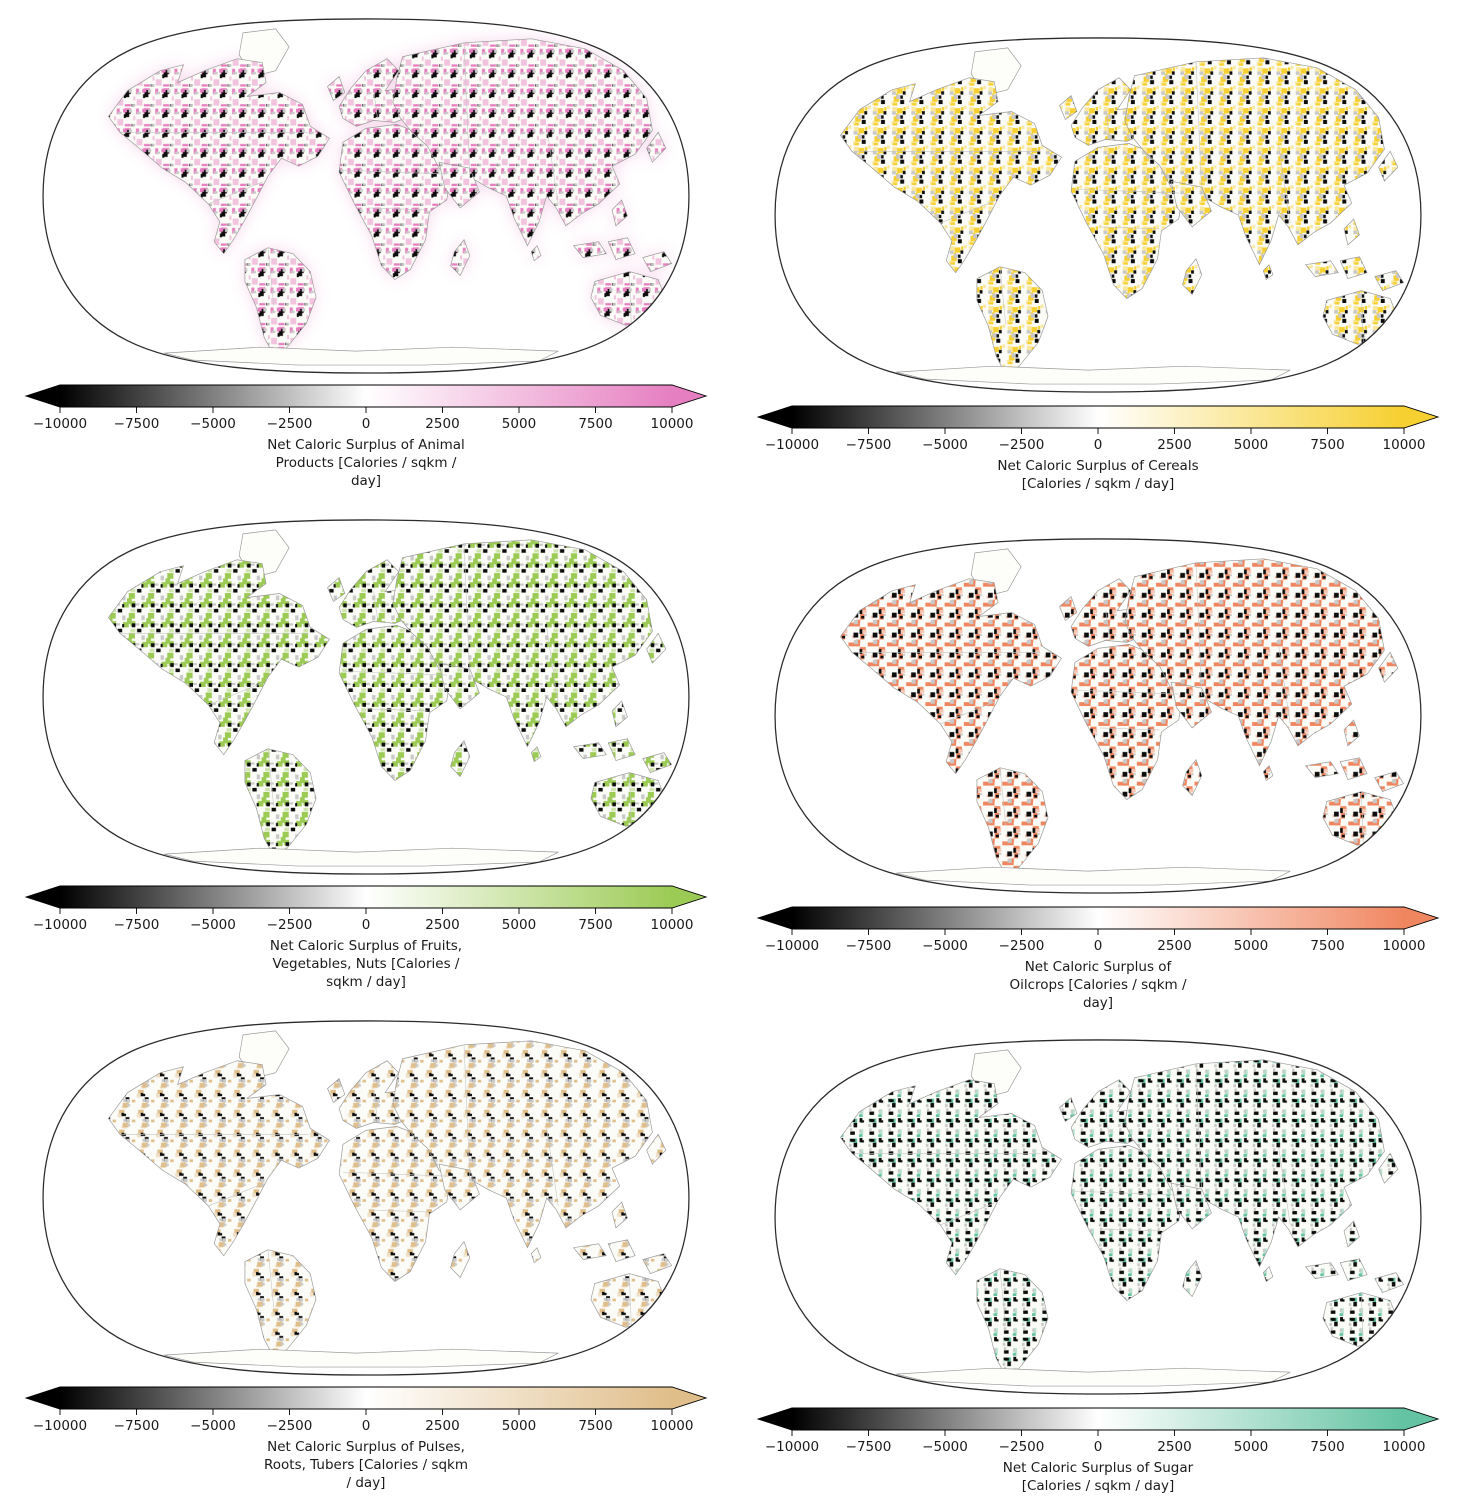 This screenshot has height=1503, width=1464. What do you see at coordinates (366, 1483) in the screenshot?
I see `colorbar-axis-label-line: / day]` at bounding box center [366, 1483].